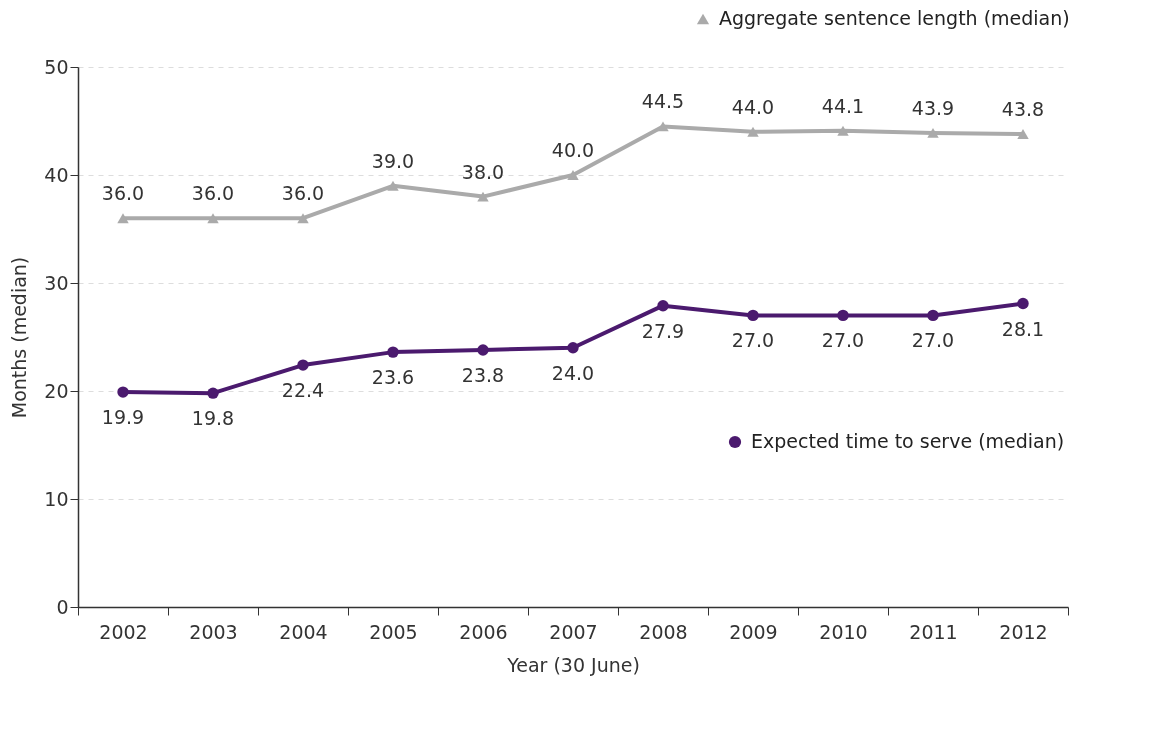  I want to click on y-tick-label: 40, so click(56, 174).